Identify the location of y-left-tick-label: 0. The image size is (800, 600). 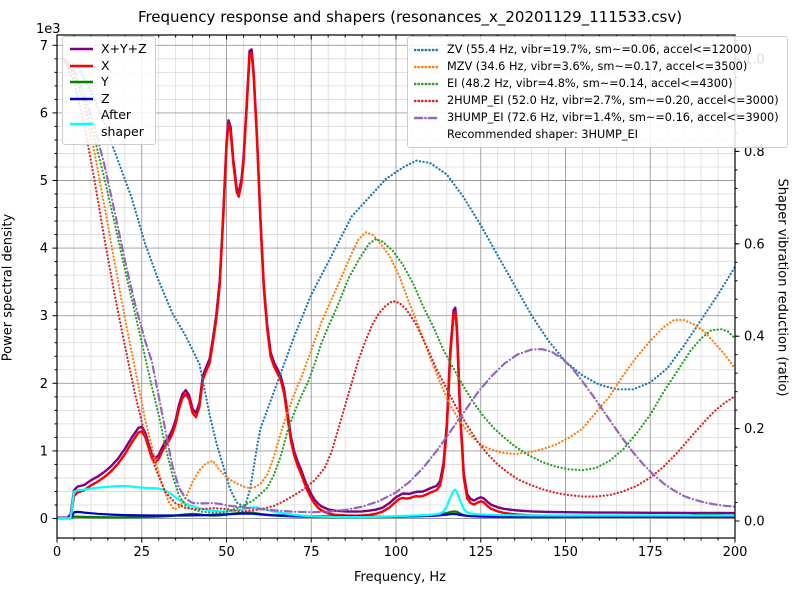
(44, 519).